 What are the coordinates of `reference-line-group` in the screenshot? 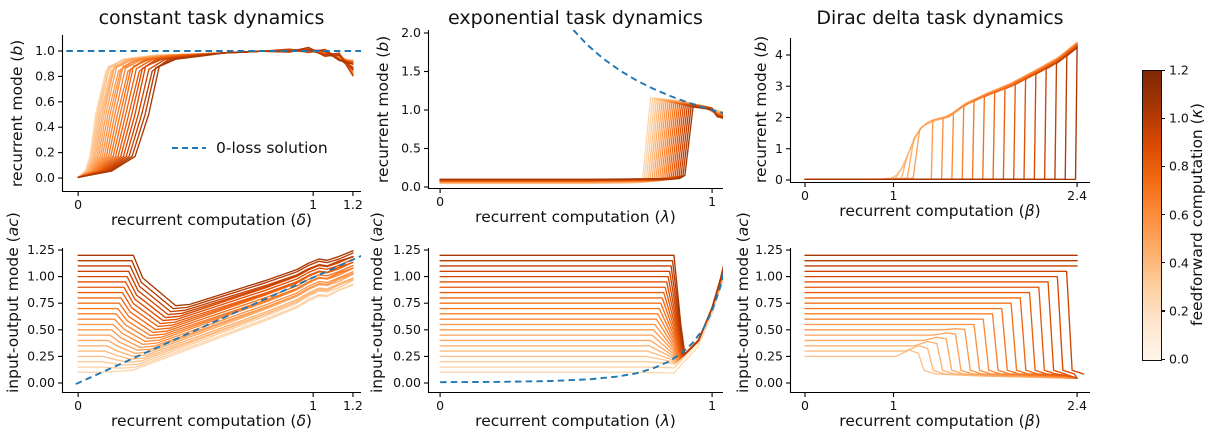 It's located at (581, 327).